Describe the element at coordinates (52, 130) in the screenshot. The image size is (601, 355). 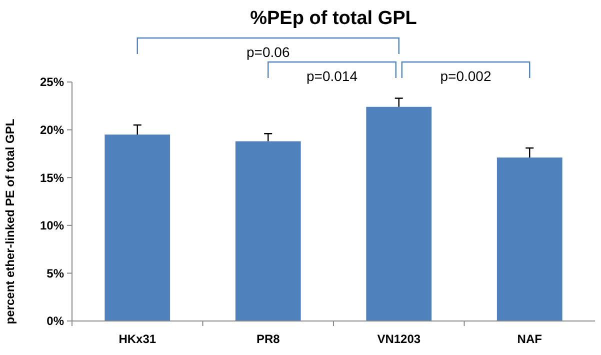
I see `y-tick-label: 20%` at that location.